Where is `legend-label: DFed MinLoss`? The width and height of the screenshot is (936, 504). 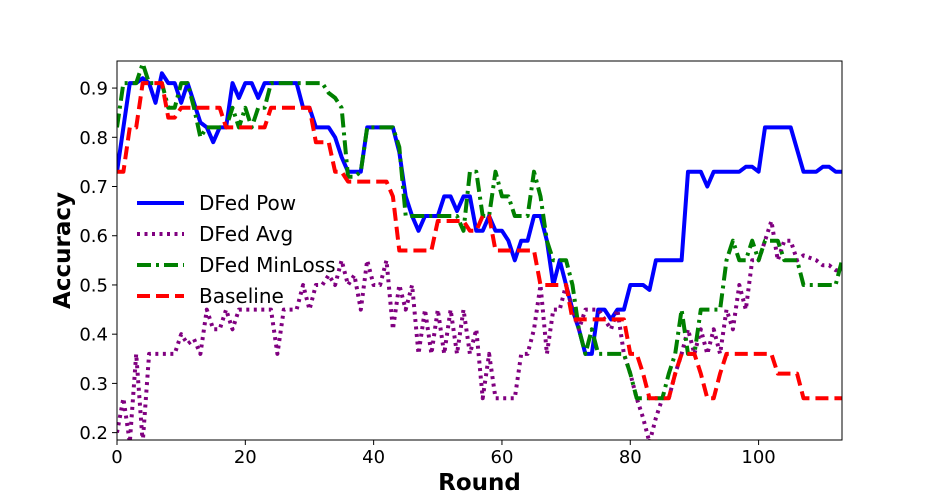
legend-label: DFed MinLoss is located at coordinates (267, 265).